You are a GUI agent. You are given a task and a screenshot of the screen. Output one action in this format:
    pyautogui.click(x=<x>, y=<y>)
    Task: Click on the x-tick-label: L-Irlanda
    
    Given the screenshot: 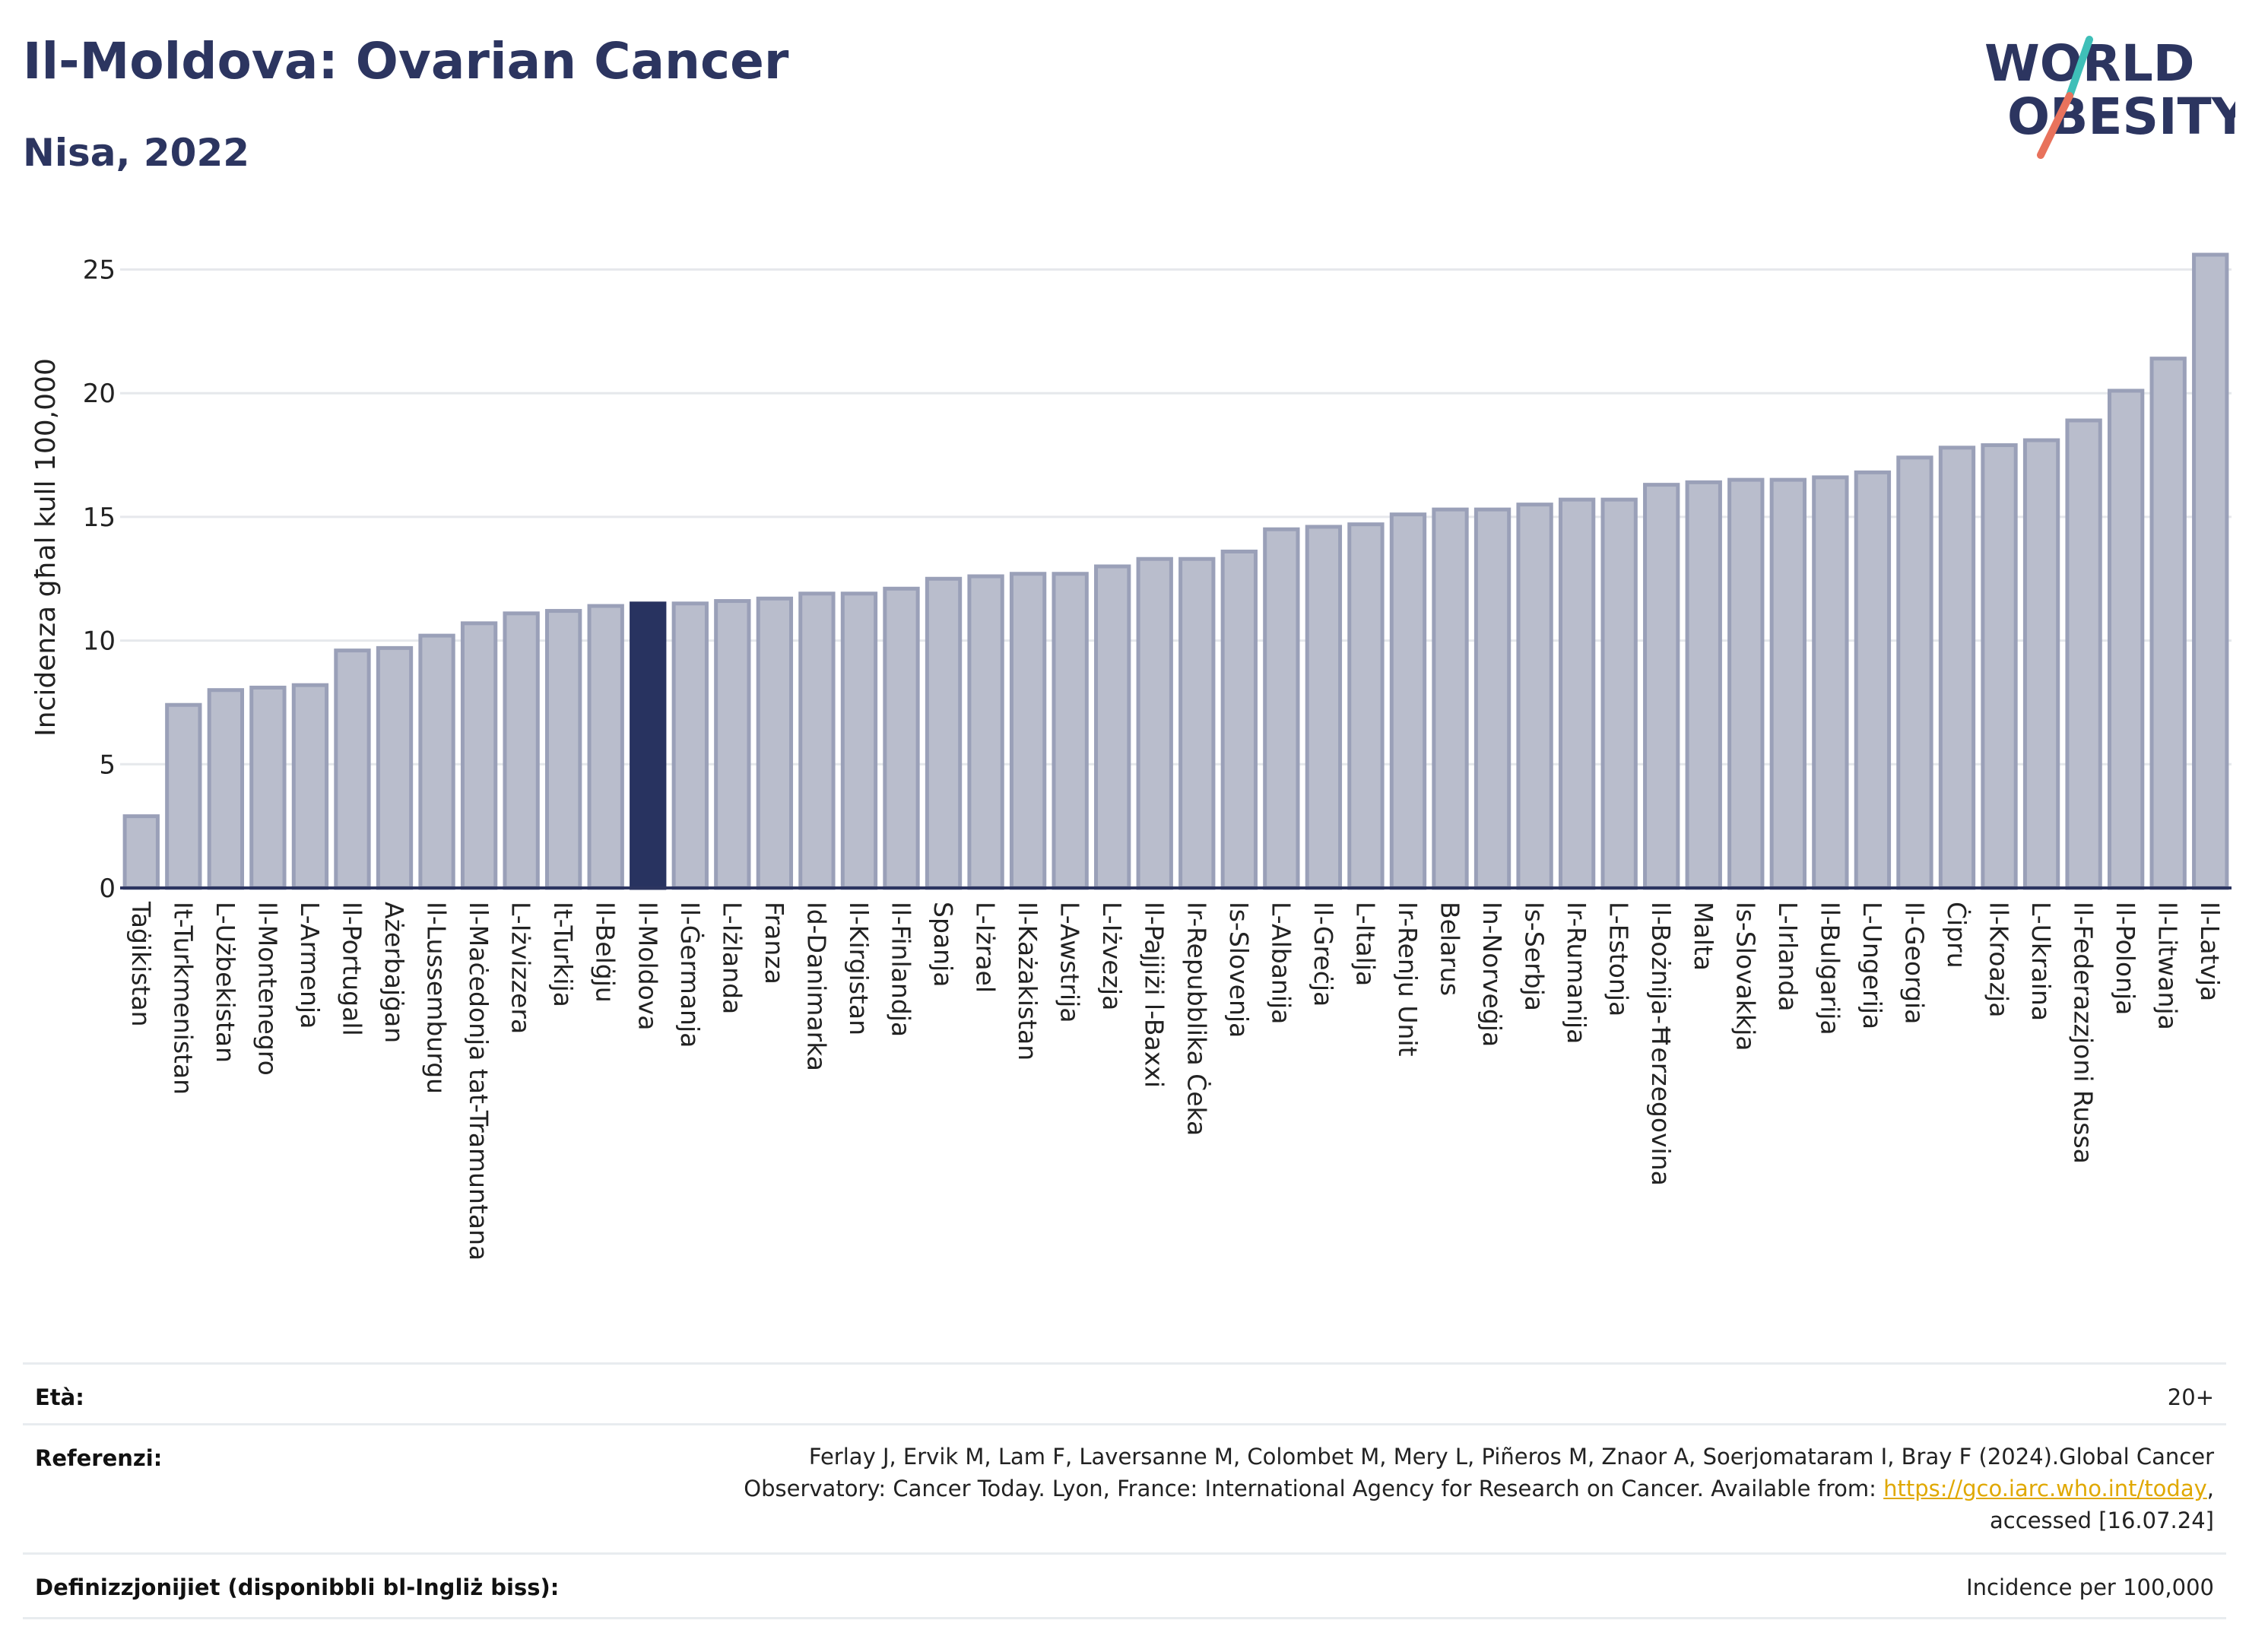 What is the action you would take?
    pyautogui.click(x=1788, y=957)
    